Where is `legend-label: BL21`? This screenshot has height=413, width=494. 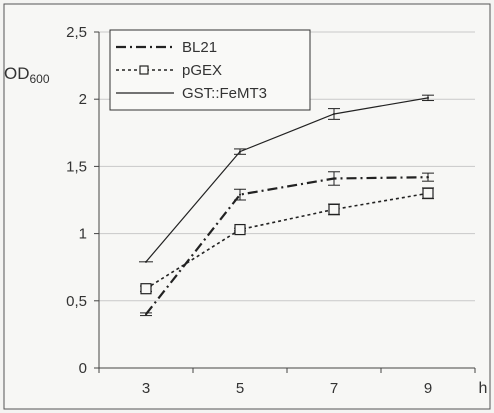
legend-label: BL21 is located at coordinates (199, 47).